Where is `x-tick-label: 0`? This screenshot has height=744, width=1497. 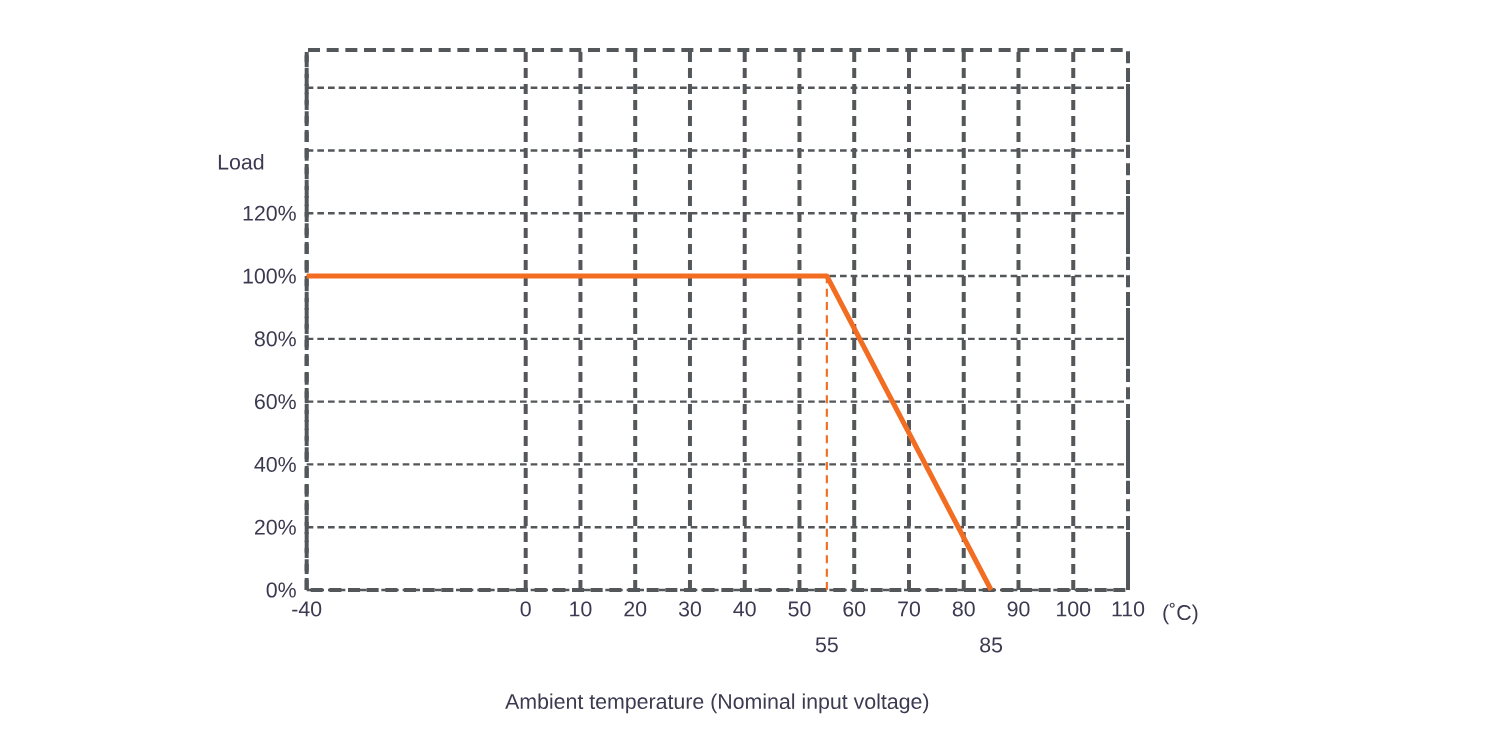 x-tick-label: 0 is located at coordinates (525, 609).